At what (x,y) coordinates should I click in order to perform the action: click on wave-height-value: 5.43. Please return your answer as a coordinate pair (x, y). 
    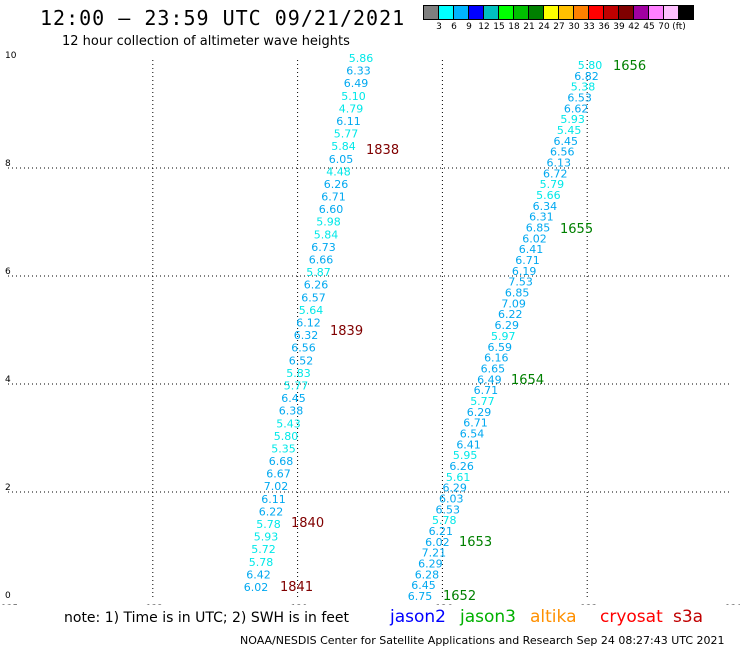
    Looking at the image, I should click on (288, 423).